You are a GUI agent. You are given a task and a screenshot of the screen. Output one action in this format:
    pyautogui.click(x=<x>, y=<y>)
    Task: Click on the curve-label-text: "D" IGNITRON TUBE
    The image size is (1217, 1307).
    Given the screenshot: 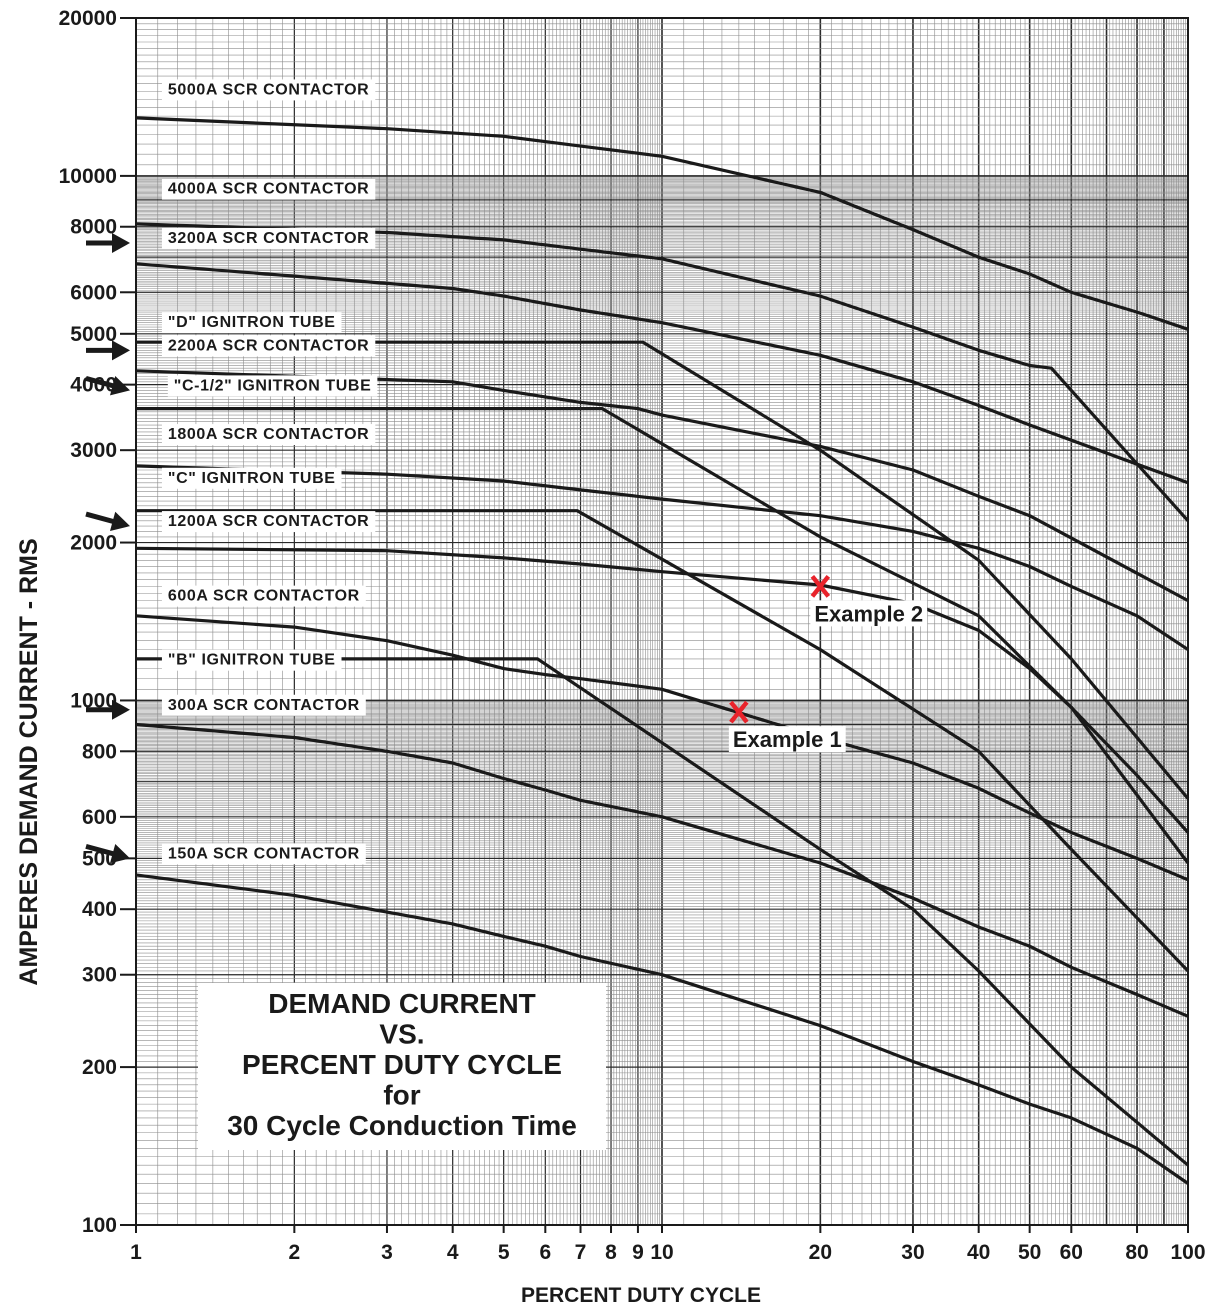 What is the action you would take?
    pyautogui.click(x=252, y=322)
    